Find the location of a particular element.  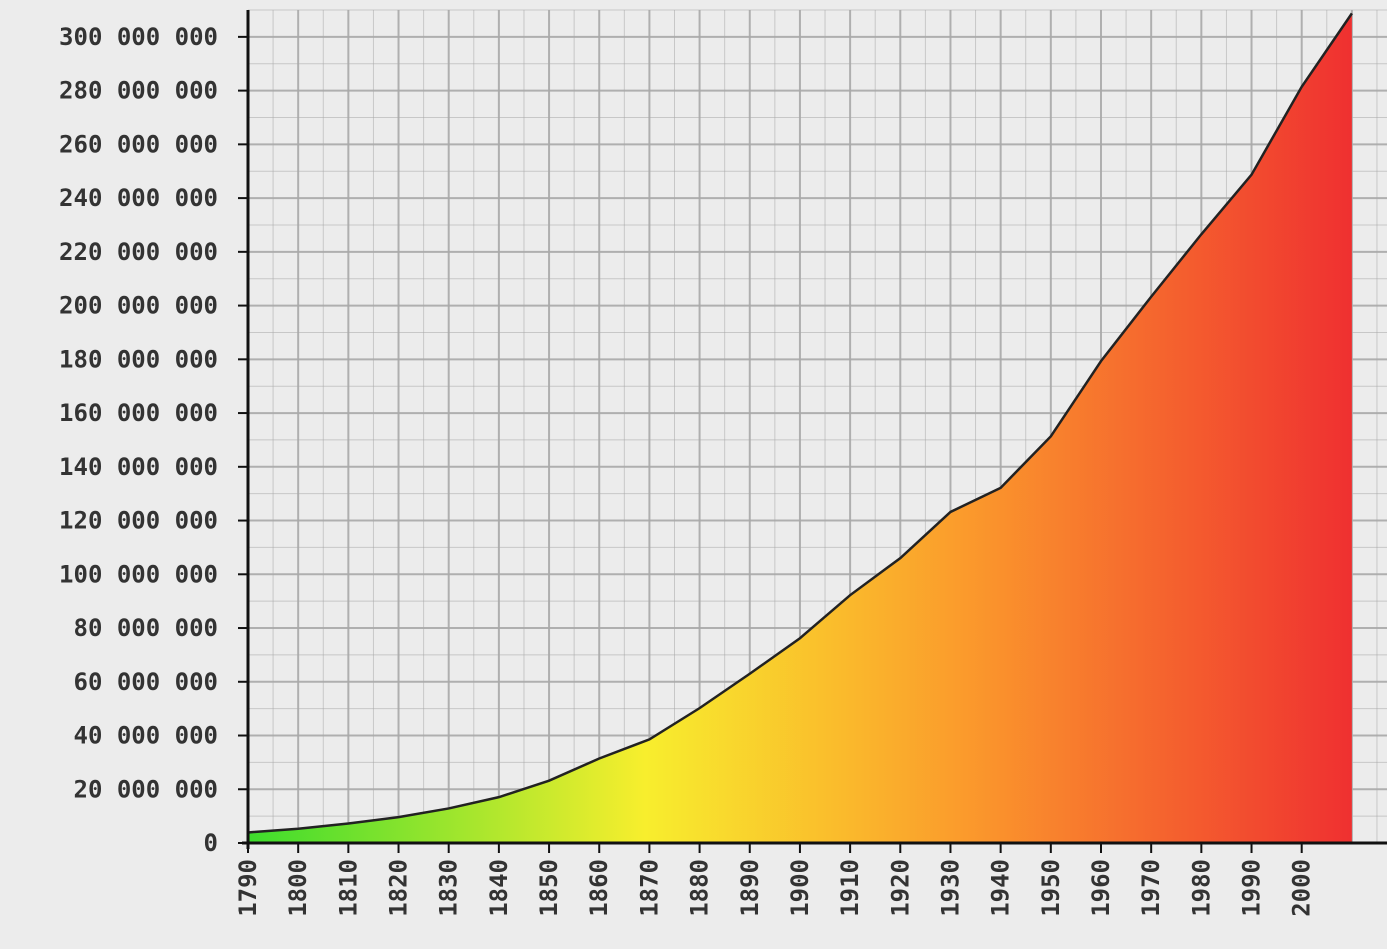

x-tick-label: 1970 is located at coordinates (1151, 888).